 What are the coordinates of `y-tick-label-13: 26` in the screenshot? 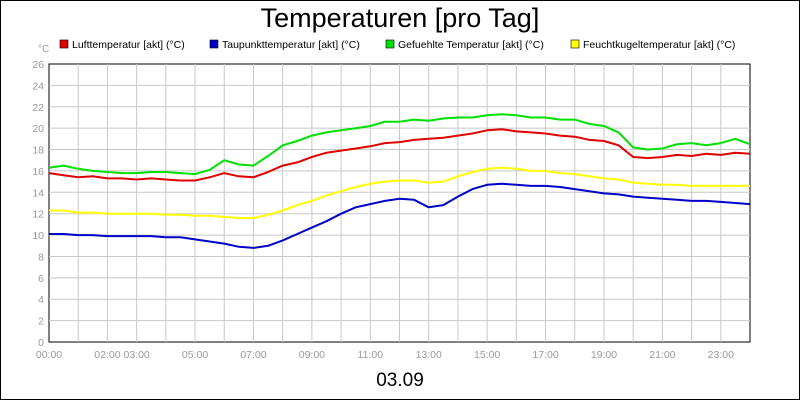 It's located at (38, 65).